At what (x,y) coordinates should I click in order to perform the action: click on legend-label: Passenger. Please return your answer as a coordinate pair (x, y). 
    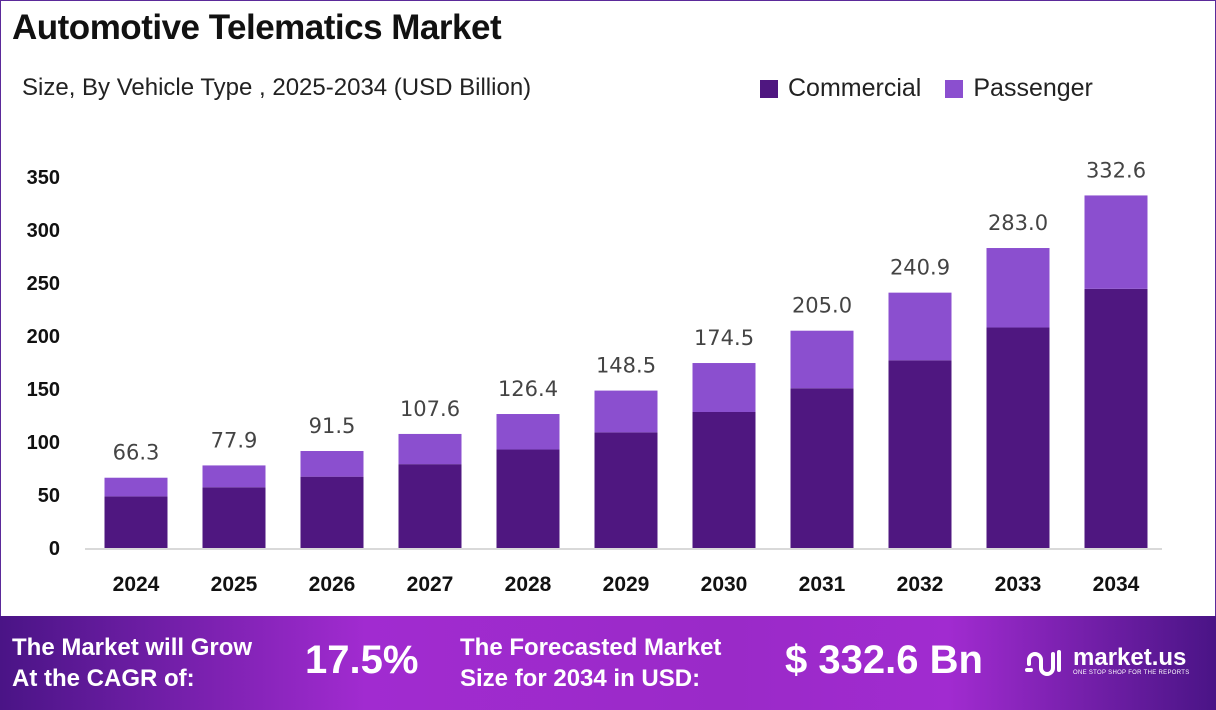
    Looking at the image, I should click on (1033, 88).